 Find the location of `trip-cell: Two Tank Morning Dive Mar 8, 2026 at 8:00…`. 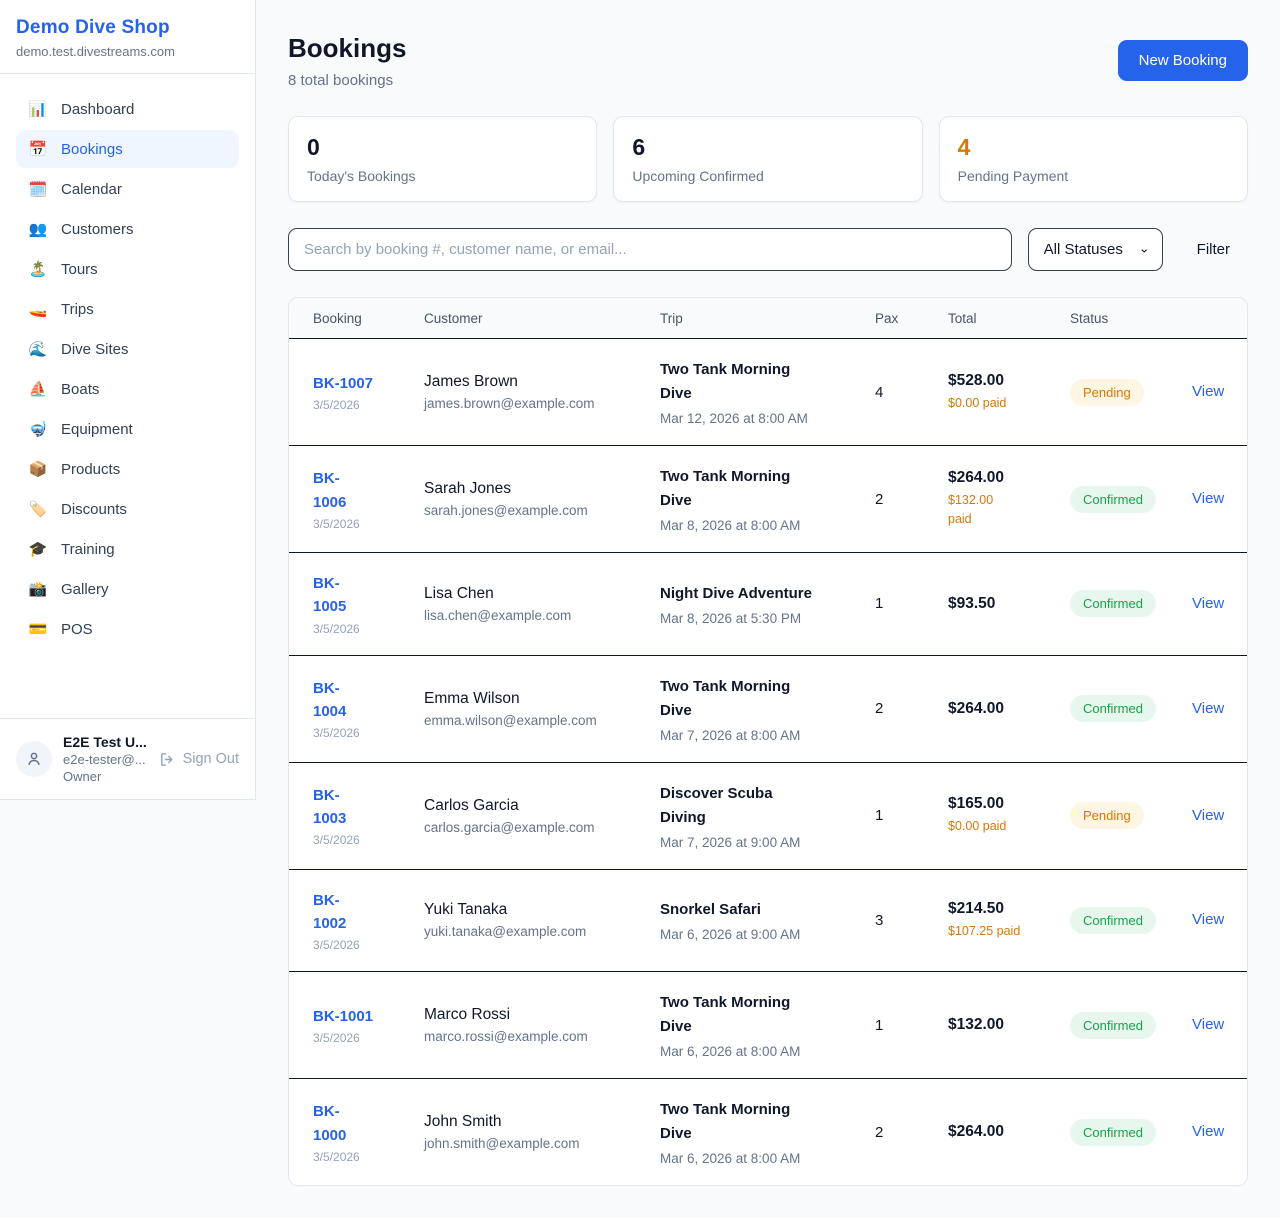

trip-cell: Two Tank Morning Dive Mar 8, 2026 at 8:00… is located at coordinates (767, 499).